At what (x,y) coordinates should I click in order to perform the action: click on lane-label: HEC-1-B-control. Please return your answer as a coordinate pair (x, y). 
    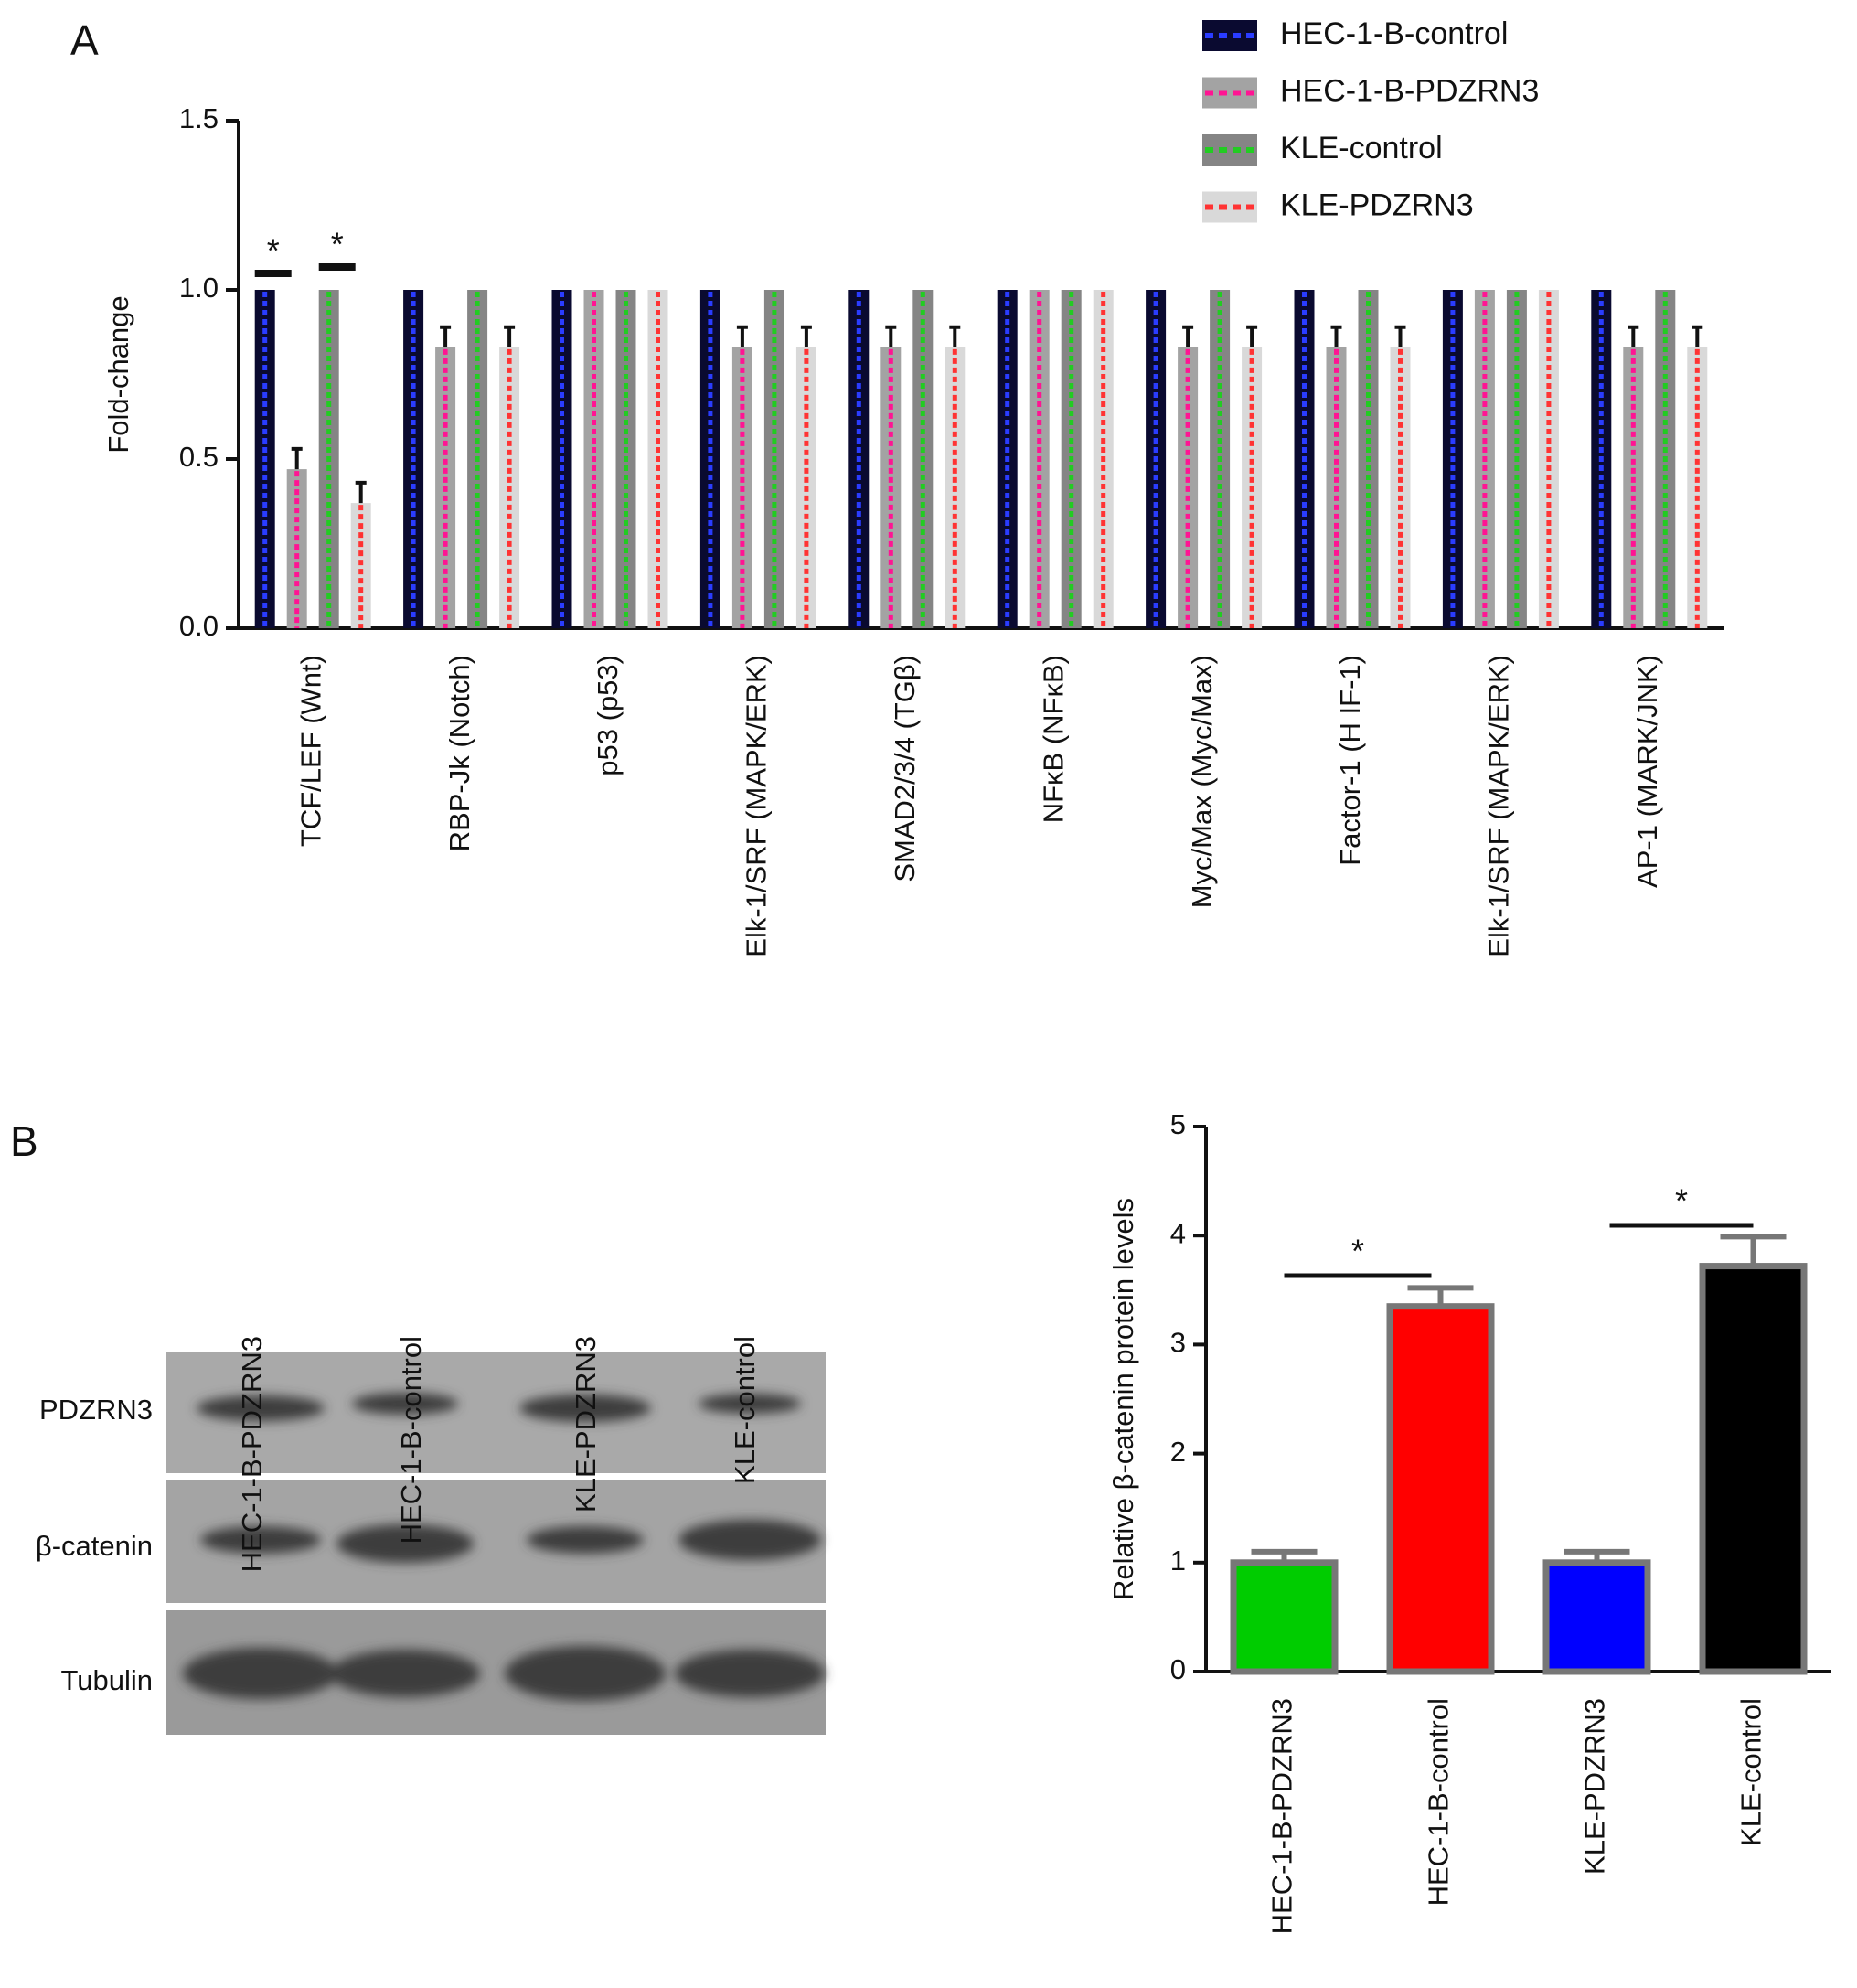
    Looking at the image, I should click on (411, 1440).